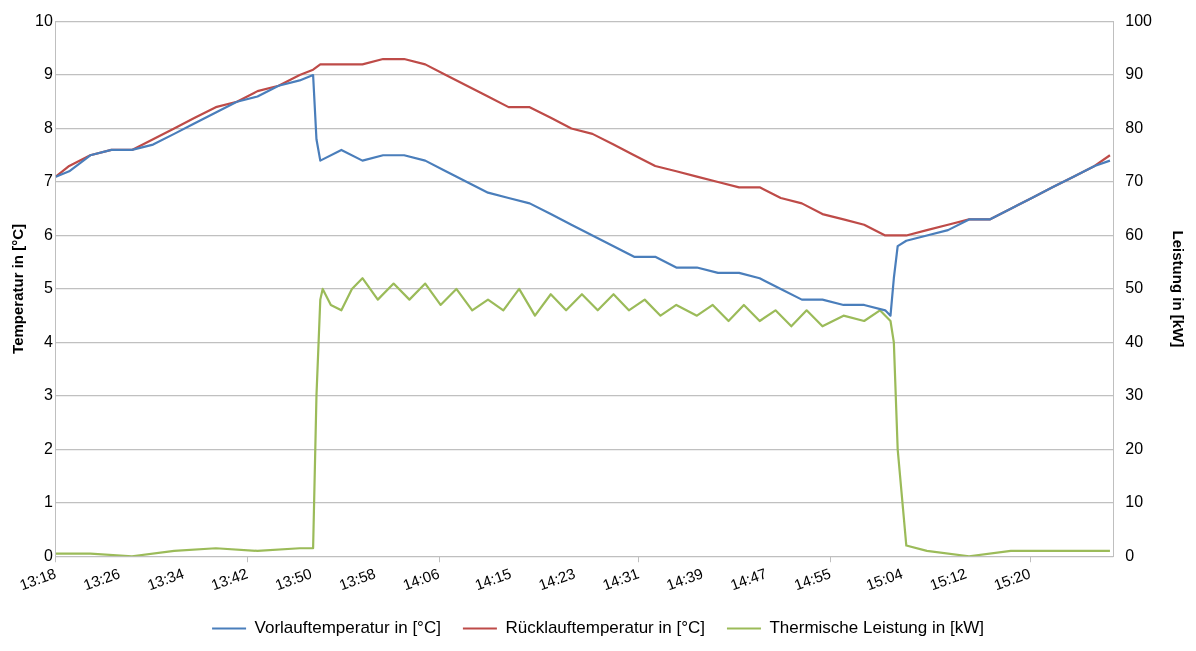 The height and width of the screenshot is (651, 1196). I want to click on y2-tick-label: 50, so click(1134, 288).